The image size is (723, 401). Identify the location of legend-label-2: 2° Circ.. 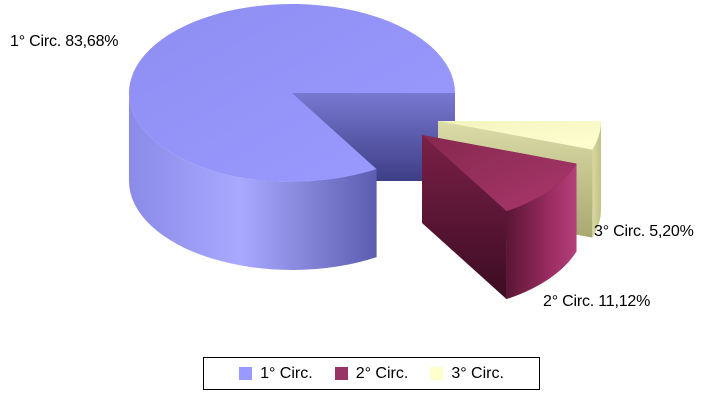
(382, 373).